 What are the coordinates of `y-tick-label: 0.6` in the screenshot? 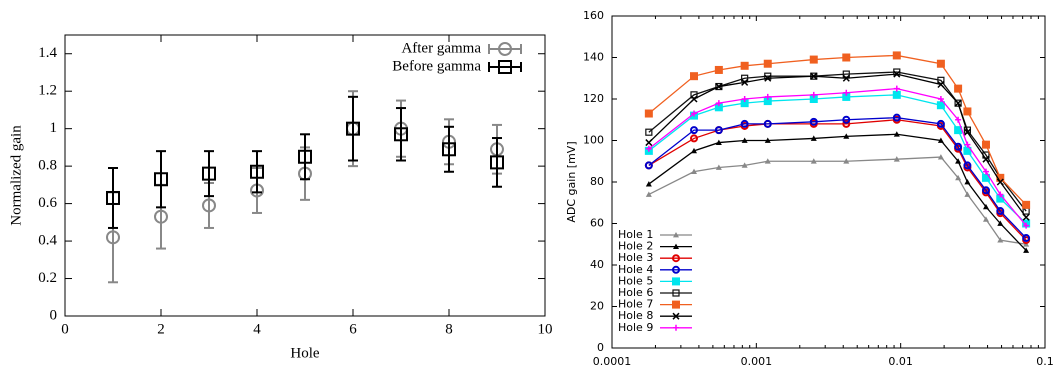 It's located at (47, 203).